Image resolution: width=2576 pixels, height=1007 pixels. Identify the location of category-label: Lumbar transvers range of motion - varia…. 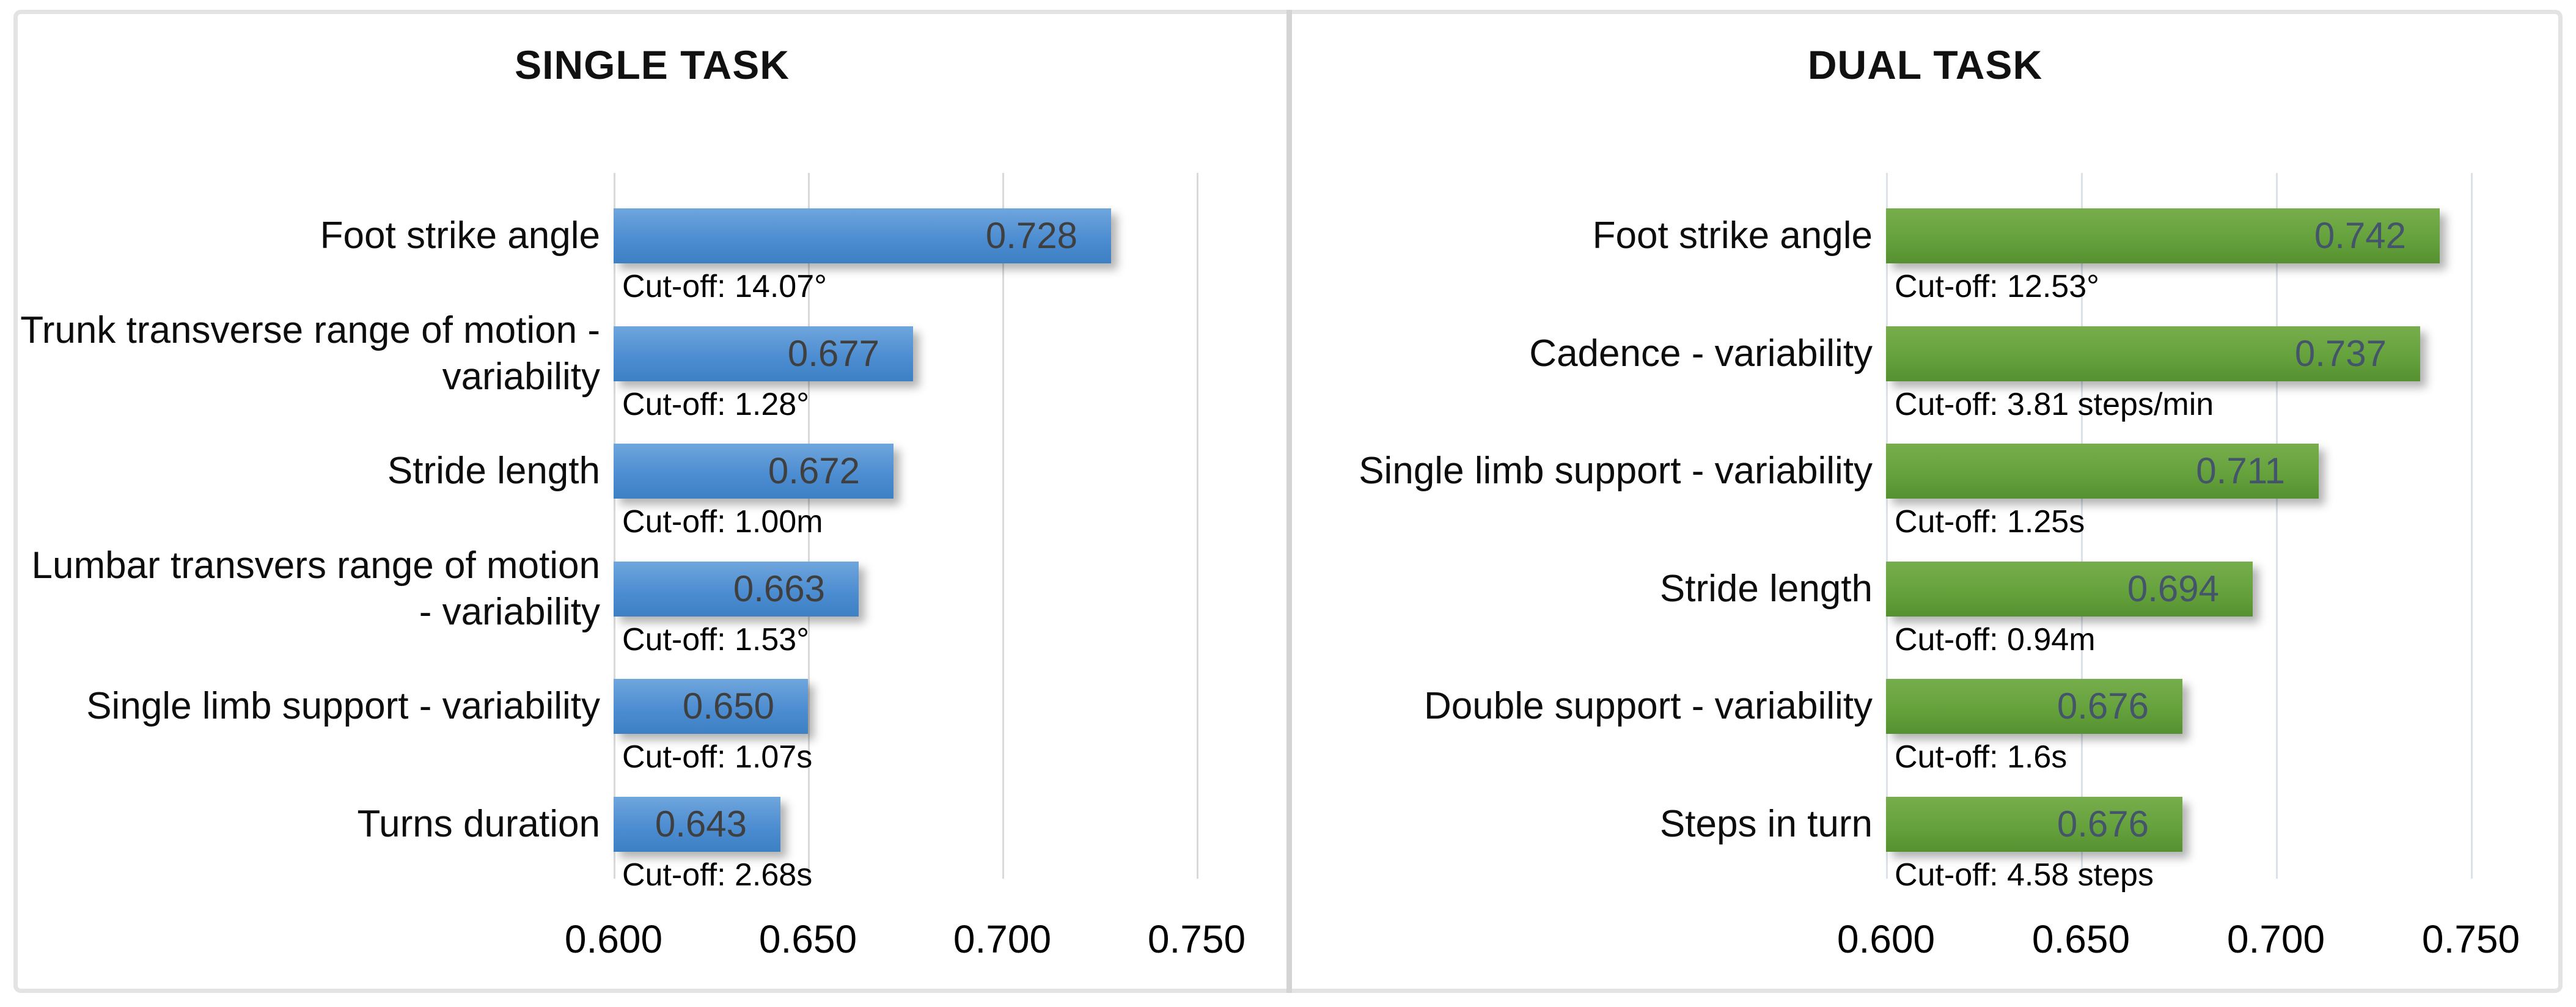
(315, 588).